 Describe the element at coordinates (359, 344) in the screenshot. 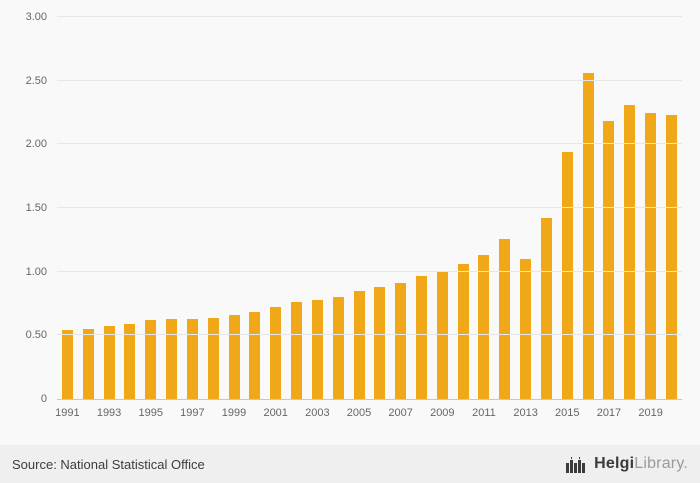

I see `bar-2005` at that location.